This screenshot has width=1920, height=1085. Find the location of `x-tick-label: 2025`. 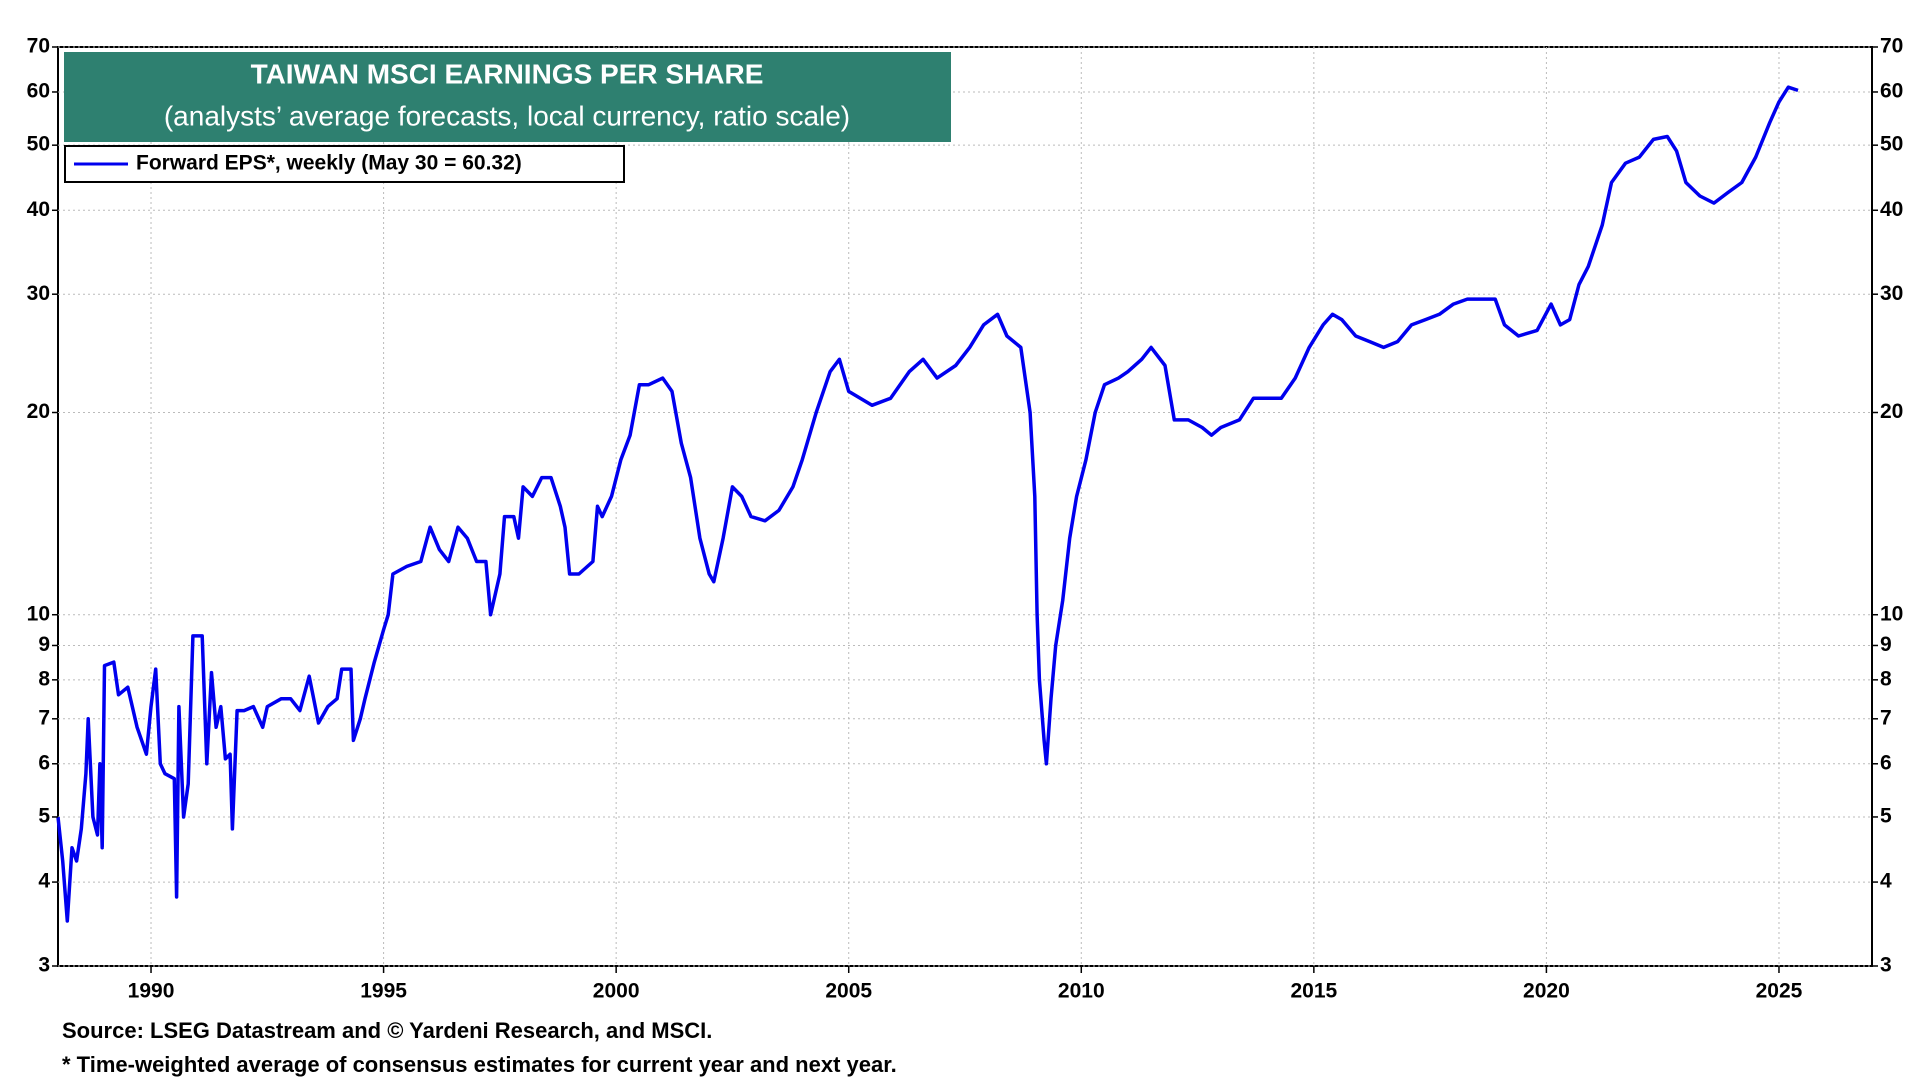

x-tick-label: 2025 is located at coordinates (1779, 991).